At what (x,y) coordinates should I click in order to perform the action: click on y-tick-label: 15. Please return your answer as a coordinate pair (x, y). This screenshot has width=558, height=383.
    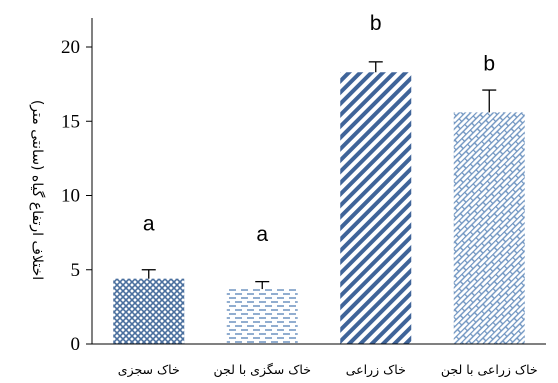
    Looking at the image, I should click on (70, 121).